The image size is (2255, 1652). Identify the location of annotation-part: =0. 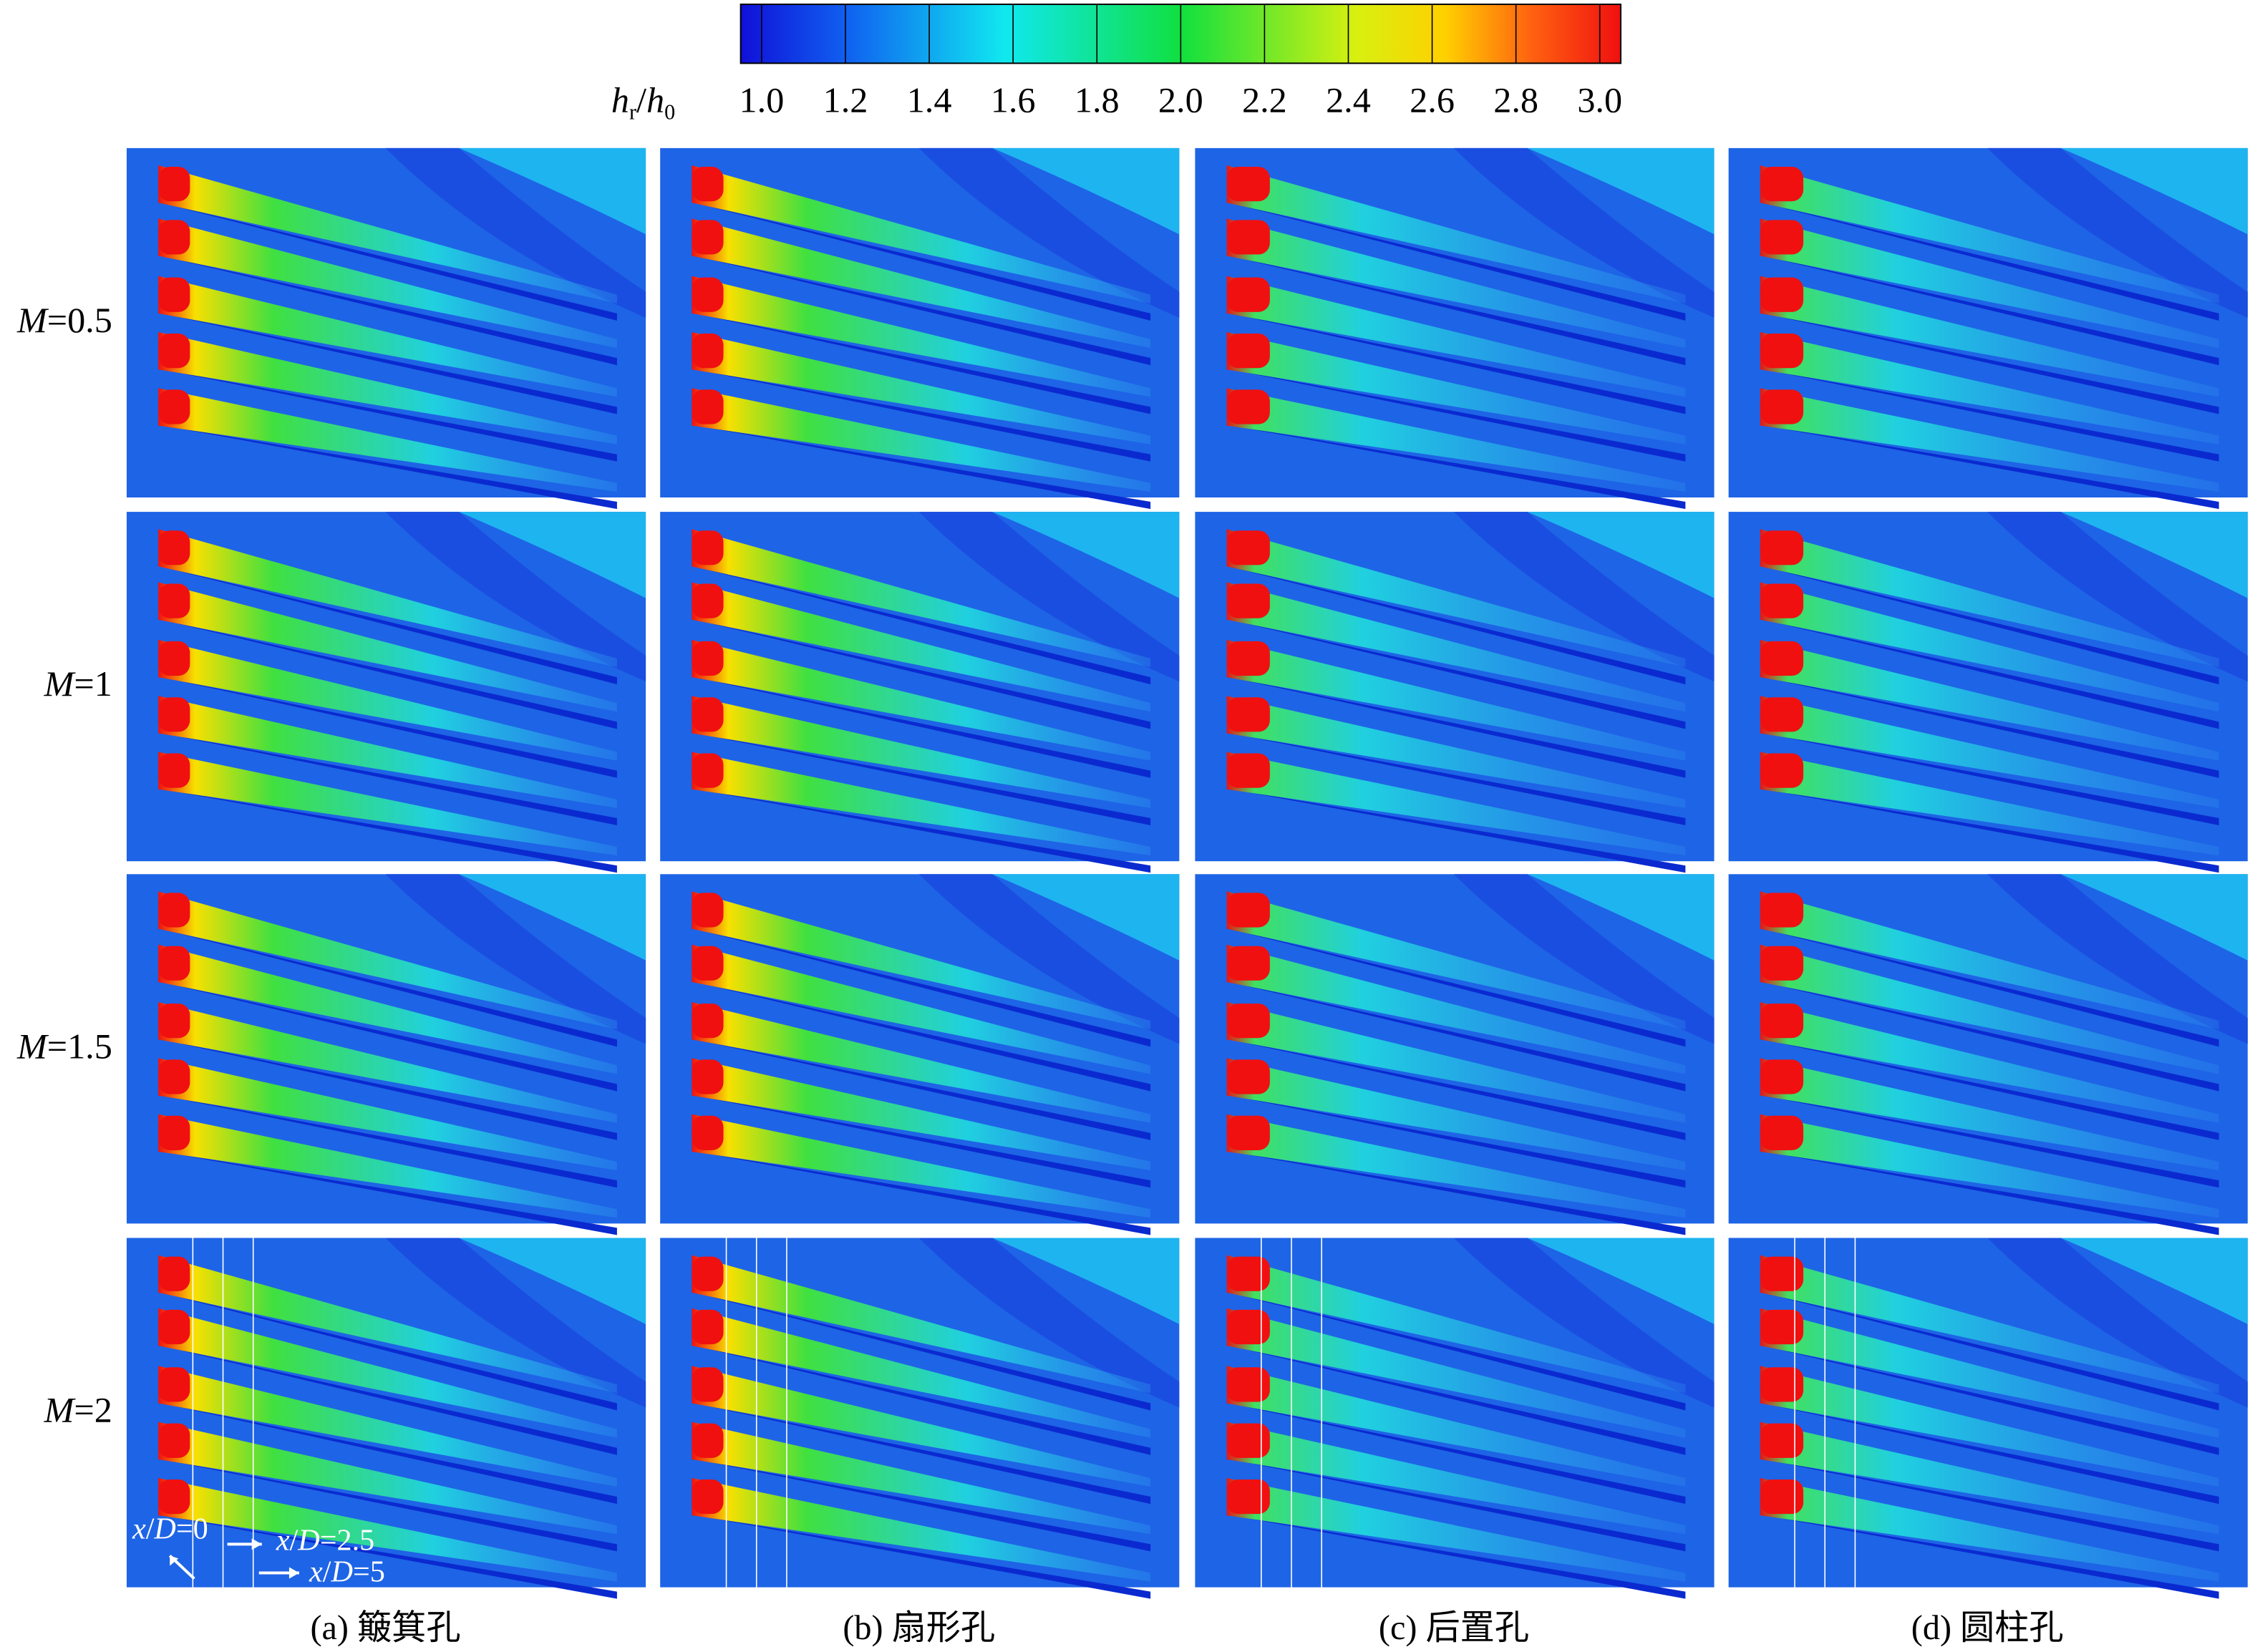
(192, 1528).